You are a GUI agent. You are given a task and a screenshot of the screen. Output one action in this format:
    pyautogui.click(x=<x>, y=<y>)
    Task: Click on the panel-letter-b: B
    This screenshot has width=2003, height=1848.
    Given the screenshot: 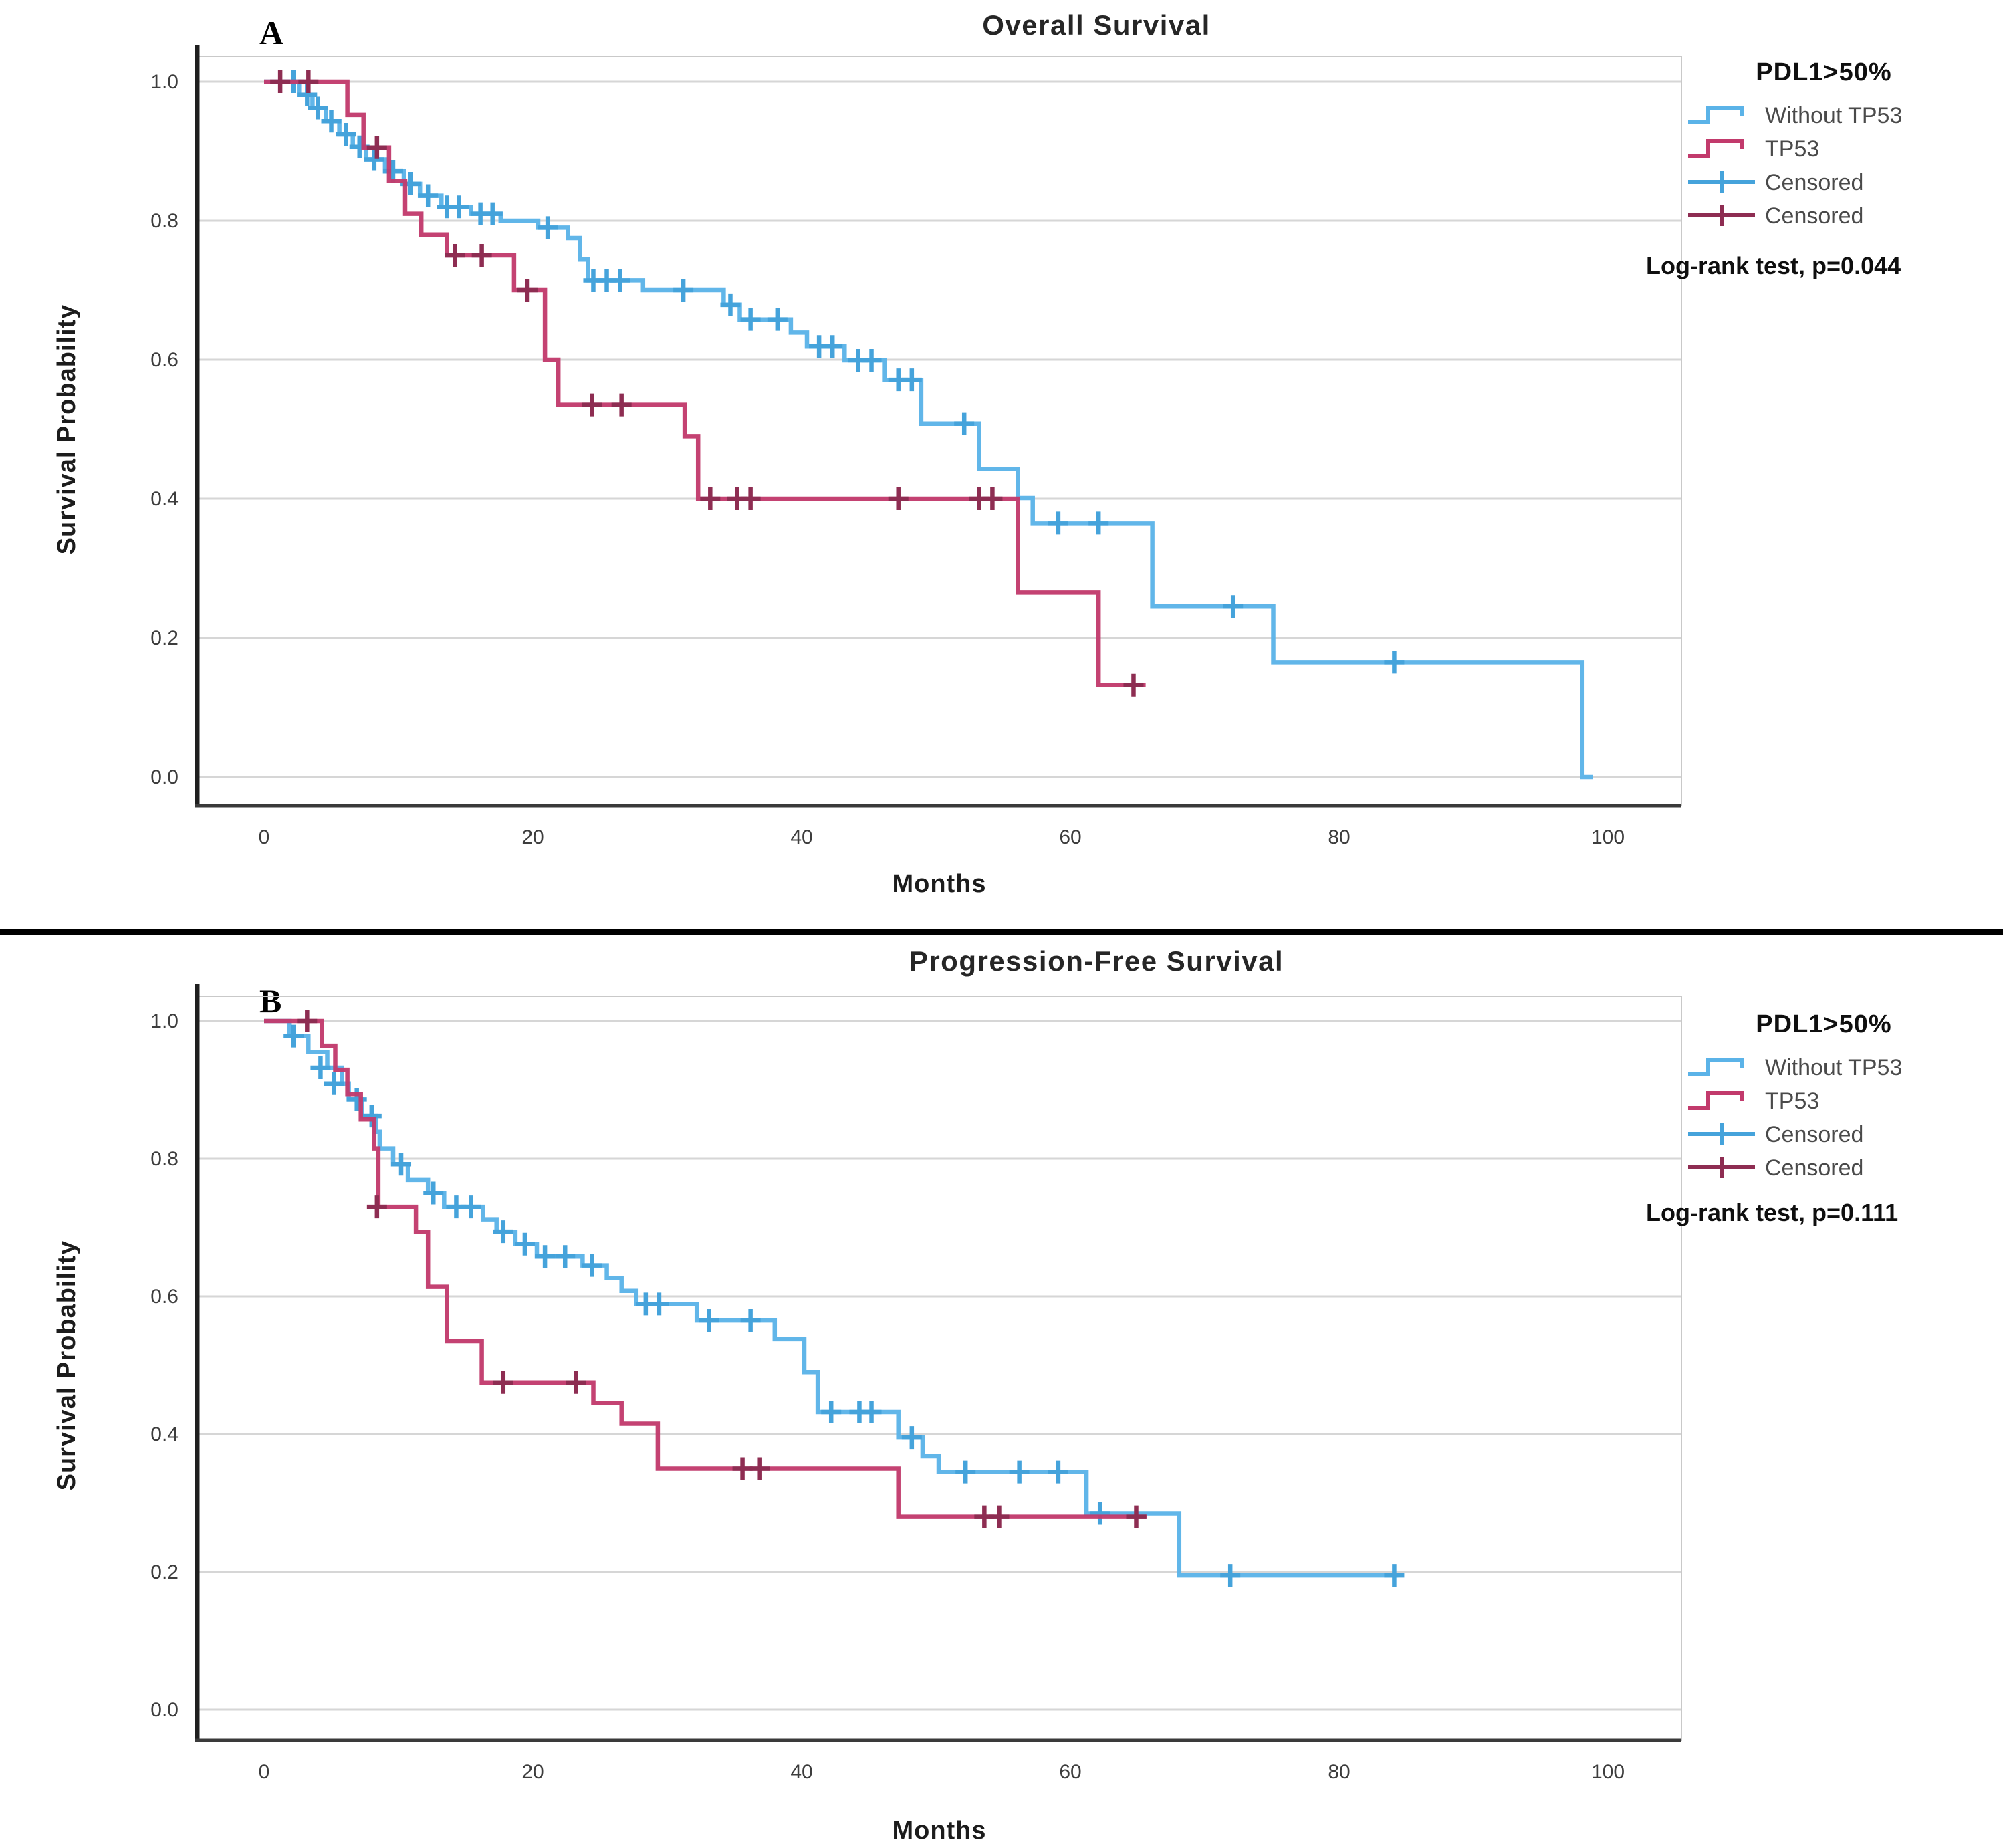 What is the action you would take?
    pyautogui.click(x=270, y=1001)
    